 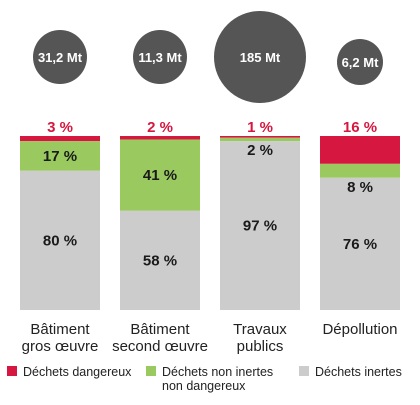 I want to click on category-label: Travaux, so click(x=260, y=329).